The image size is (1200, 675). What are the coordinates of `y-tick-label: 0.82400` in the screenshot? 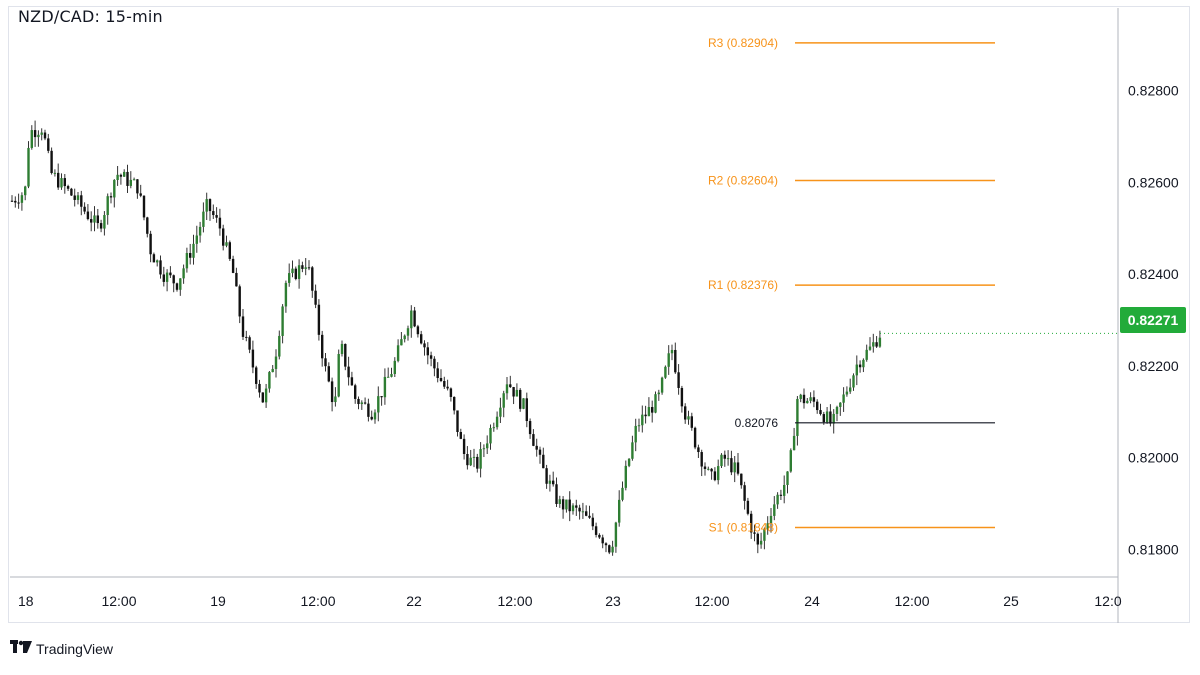 It's located at (1153, 274).